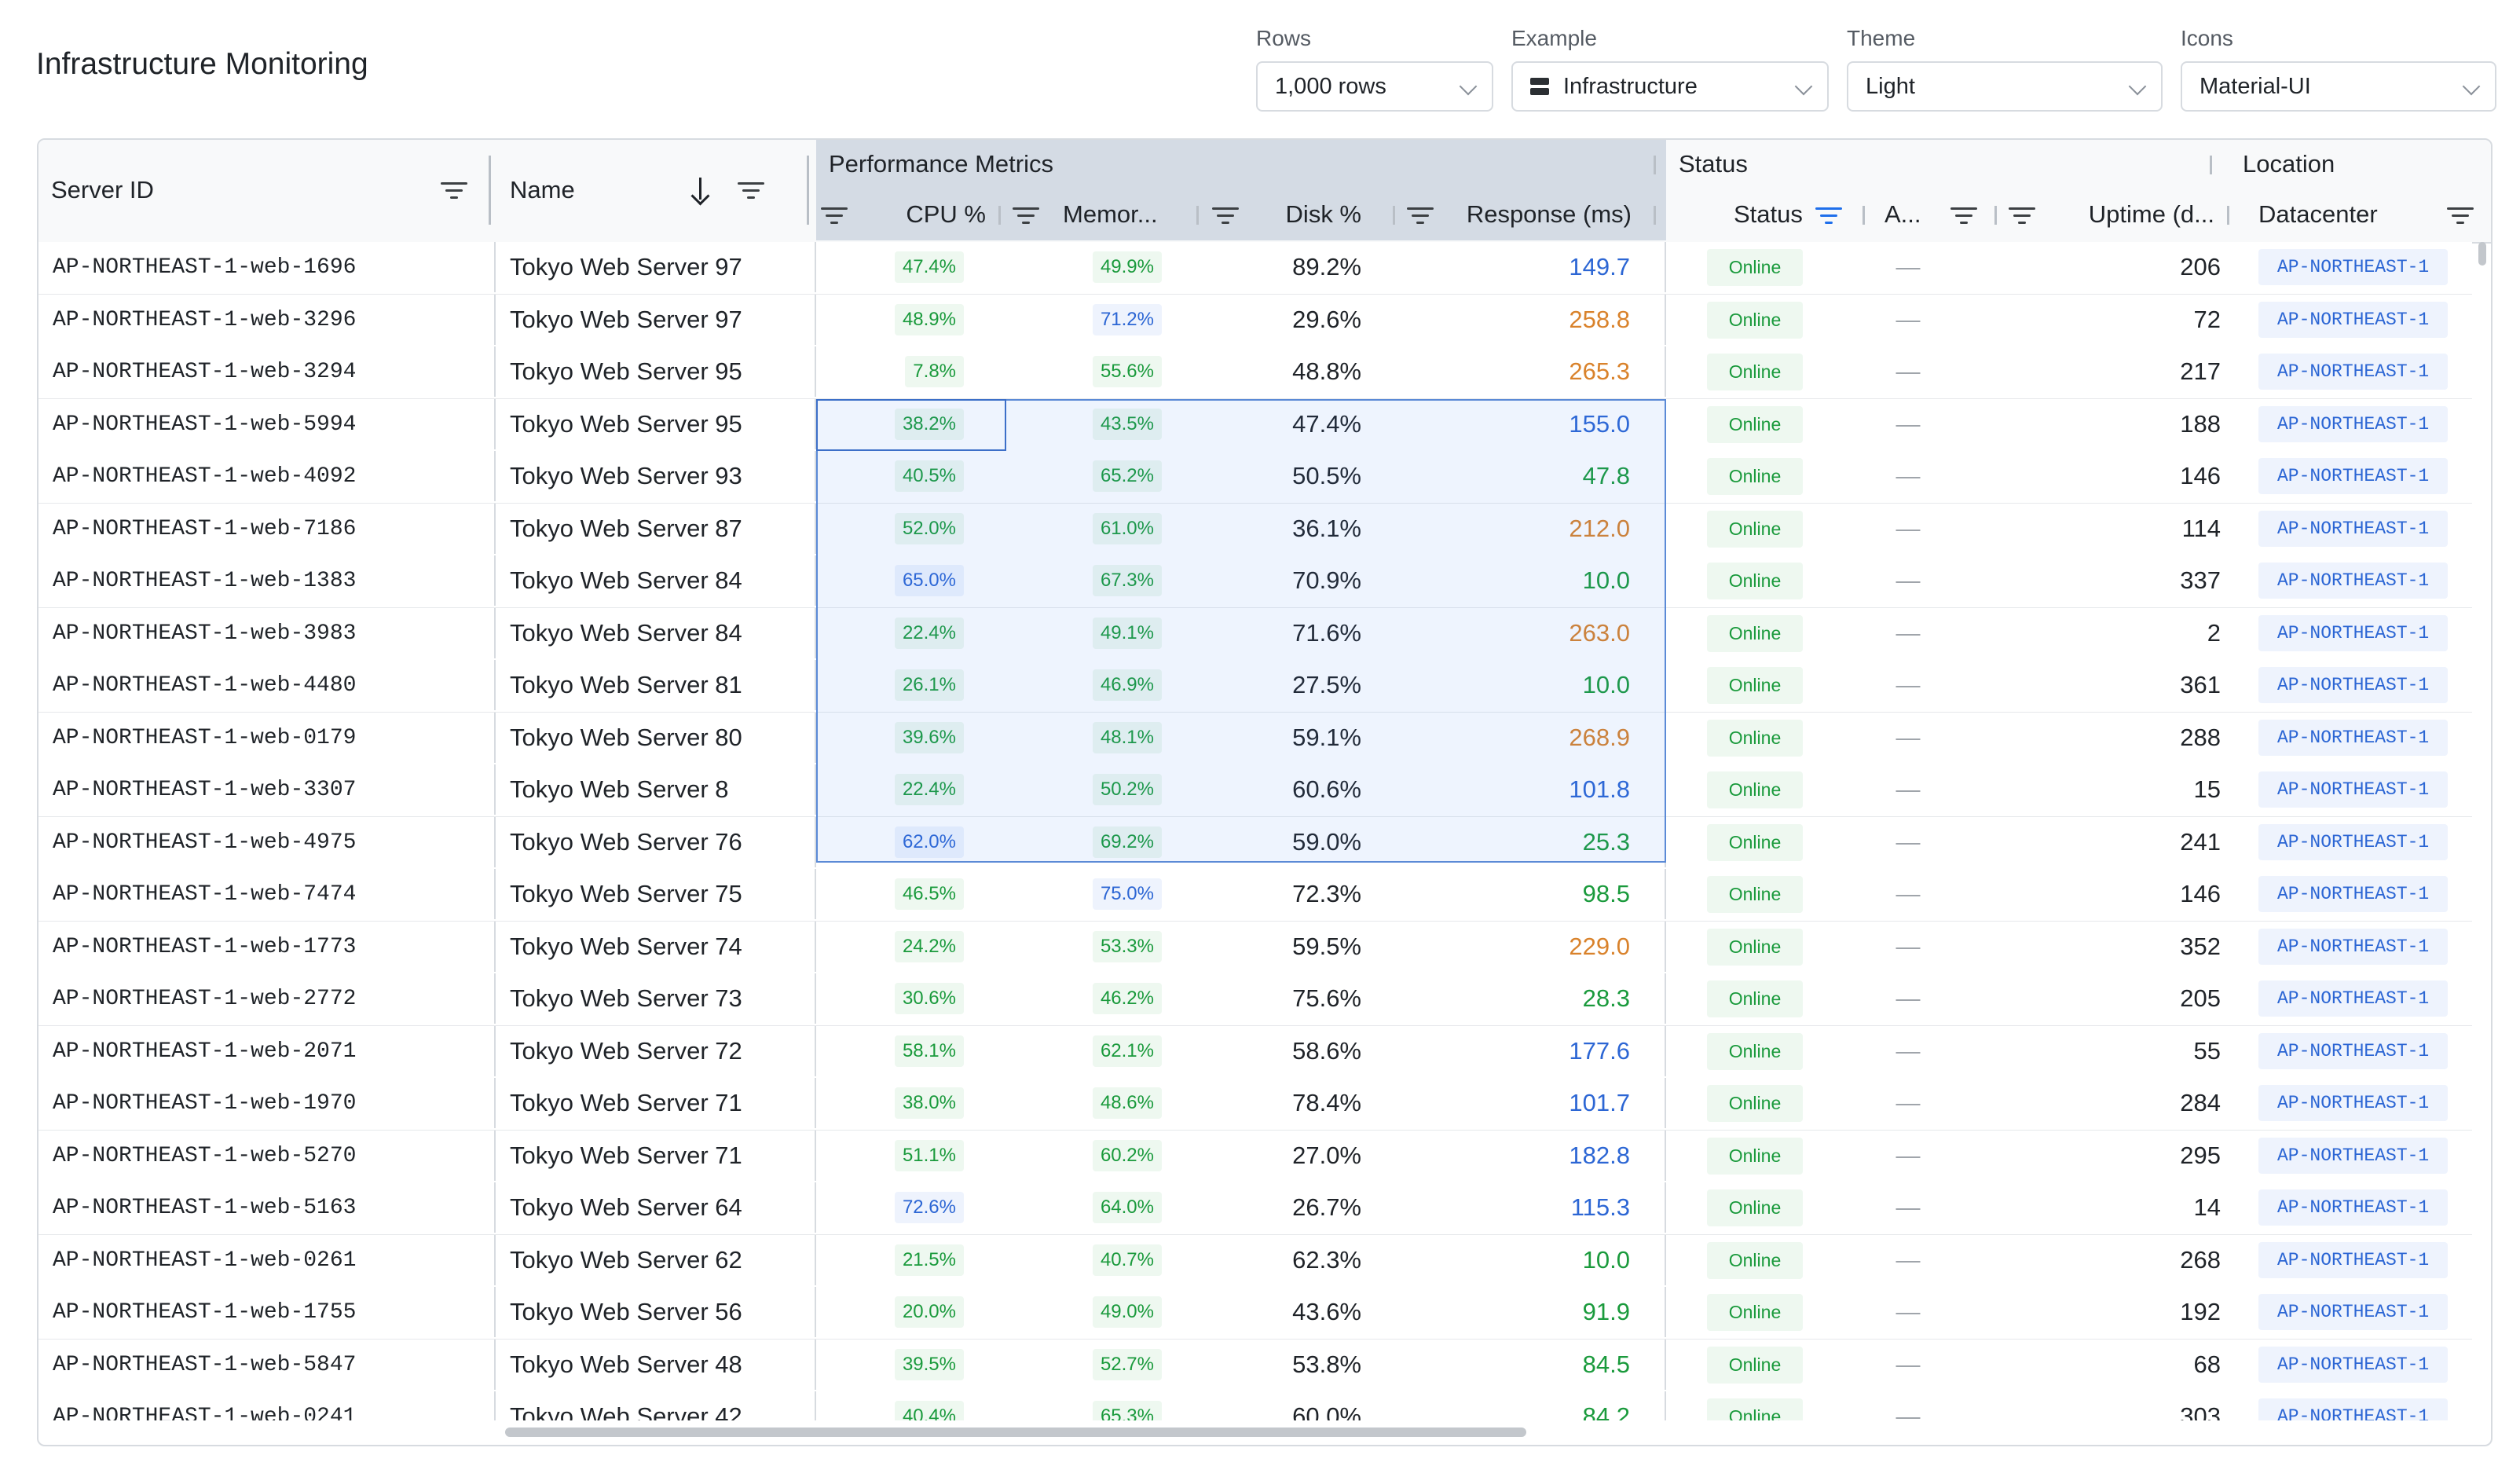 This screenshot has width=2520, height=1466. What do you see at coordinates (1533, 1051) in the screenshot?
I see `cell-response: 177.6` at bounding box center [1533, 1051].